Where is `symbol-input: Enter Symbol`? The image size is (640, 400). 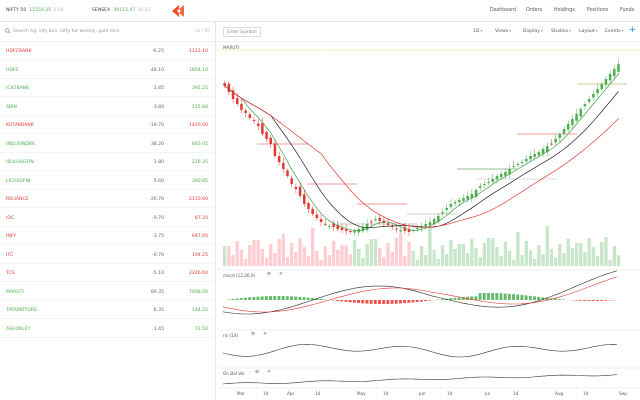
symbol-input: Enter Symbol is located at coordinates (242, 32).